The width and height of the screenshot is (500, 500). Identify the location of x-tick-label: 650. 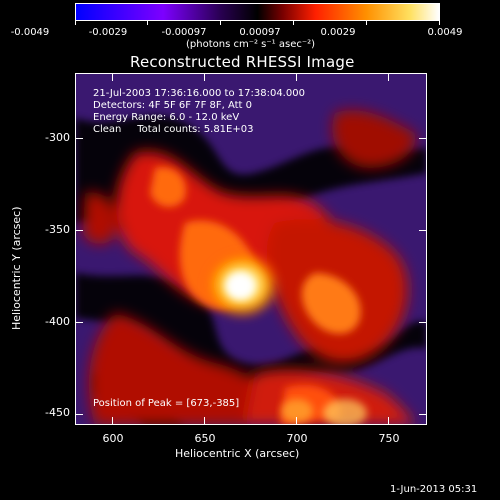
(205, 438).